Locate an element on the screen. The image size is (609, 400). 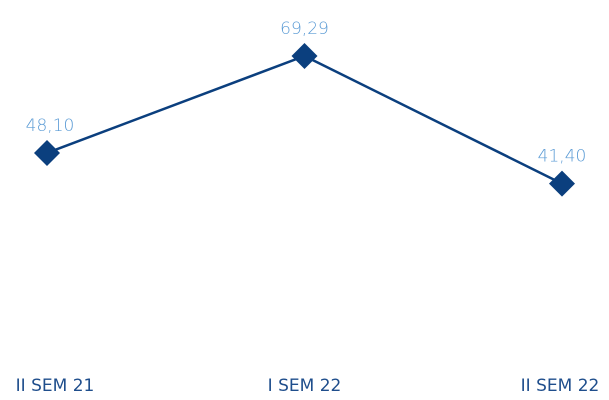
x-tick-label: I SEM 22 is located at coordinates (305, 386).